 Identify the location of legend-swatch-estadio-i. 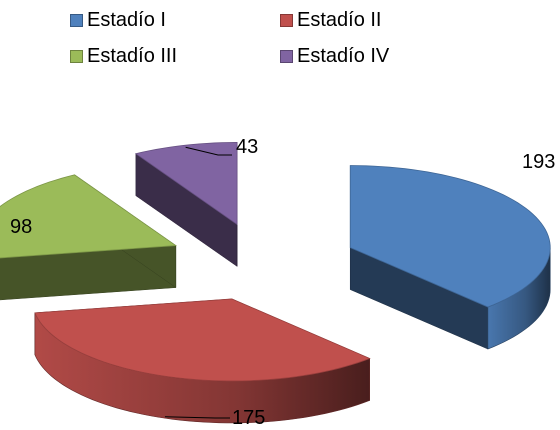
(76, 20).